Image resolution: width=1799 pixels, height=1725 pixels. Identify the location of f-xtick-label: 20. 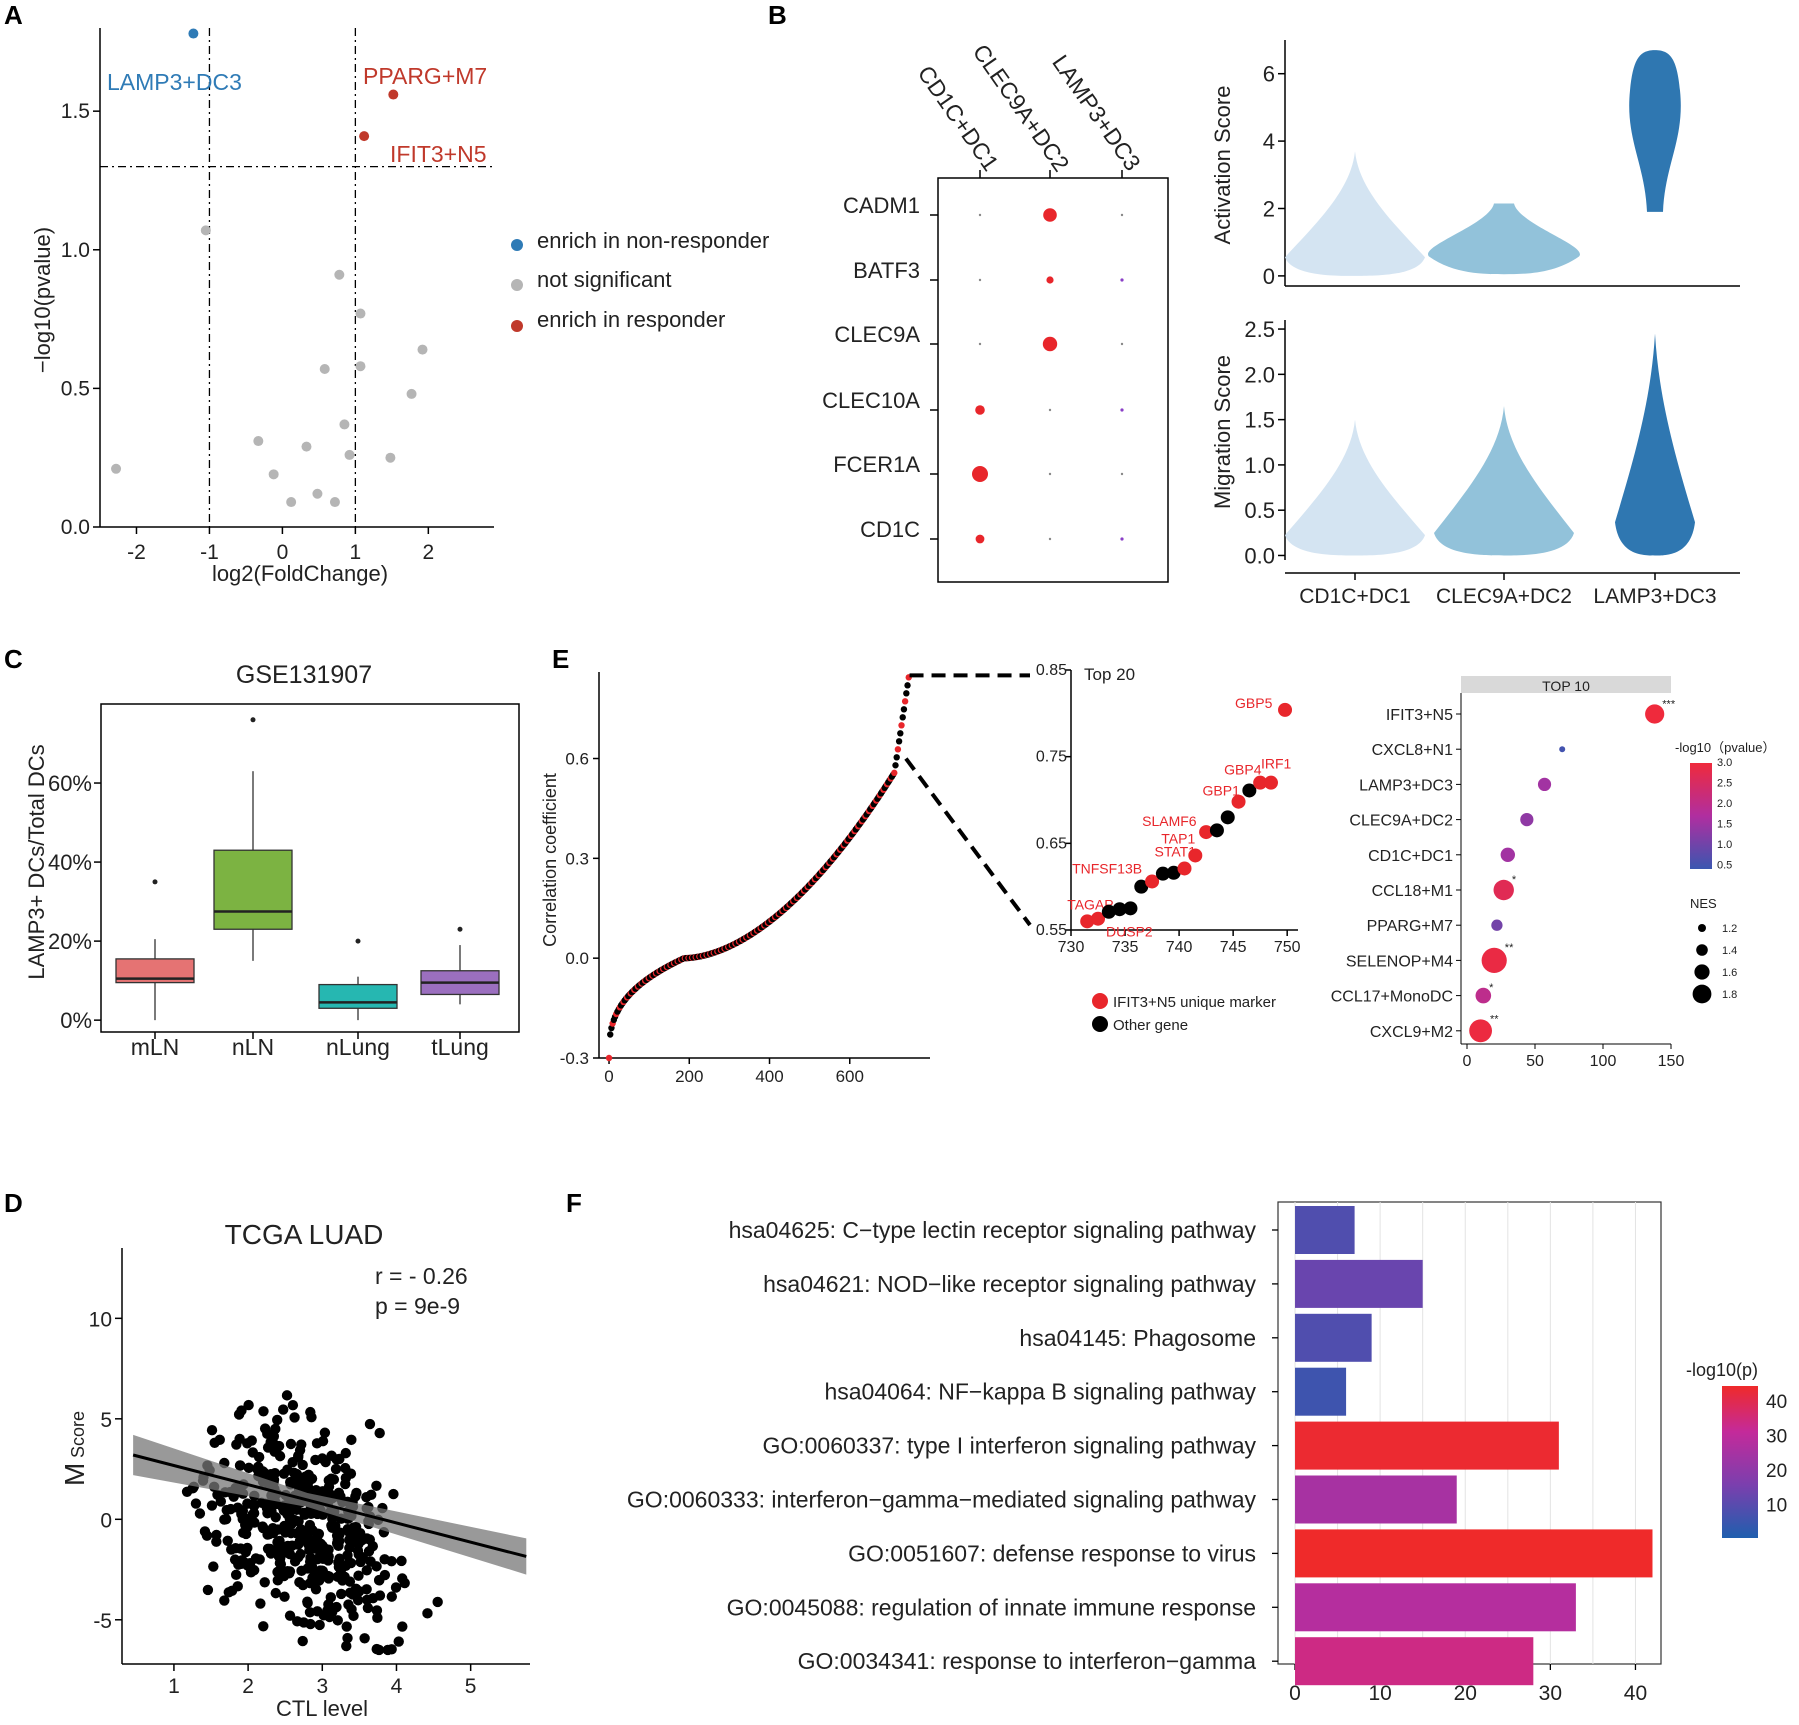
(1465, 1693).